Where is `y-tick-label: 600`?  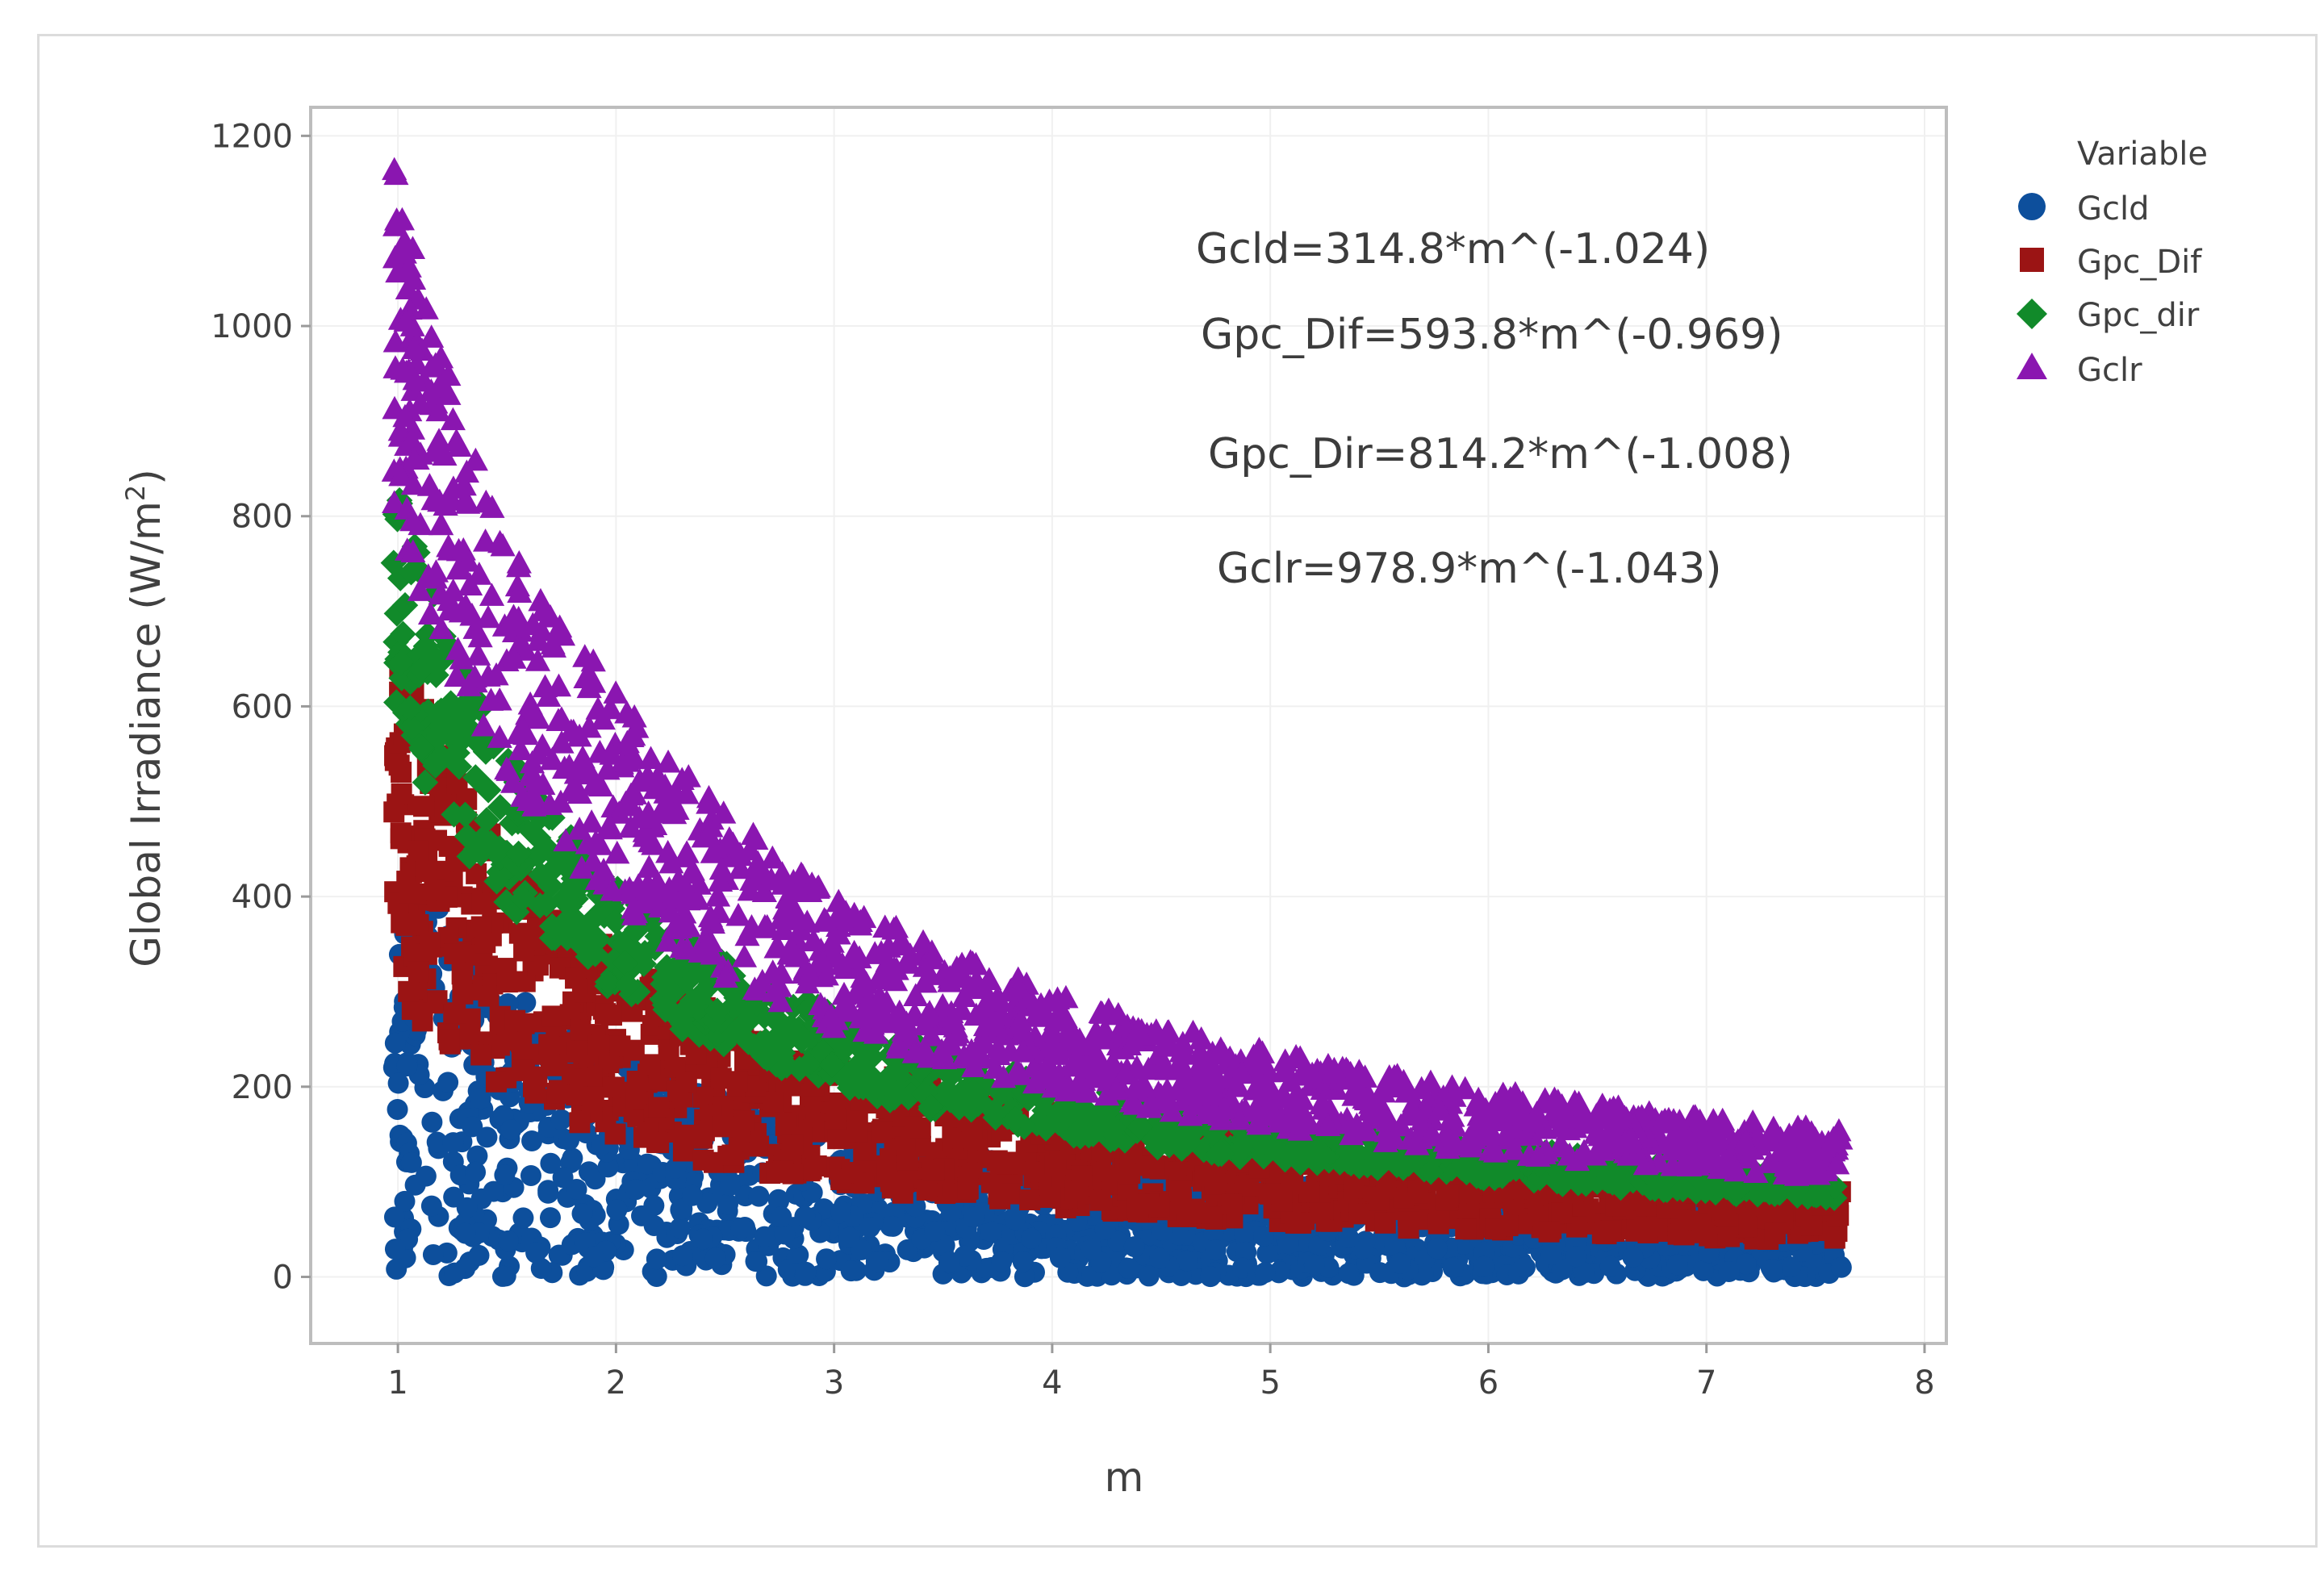 y-tick-label: 600 is located at coordinates (262, 707).